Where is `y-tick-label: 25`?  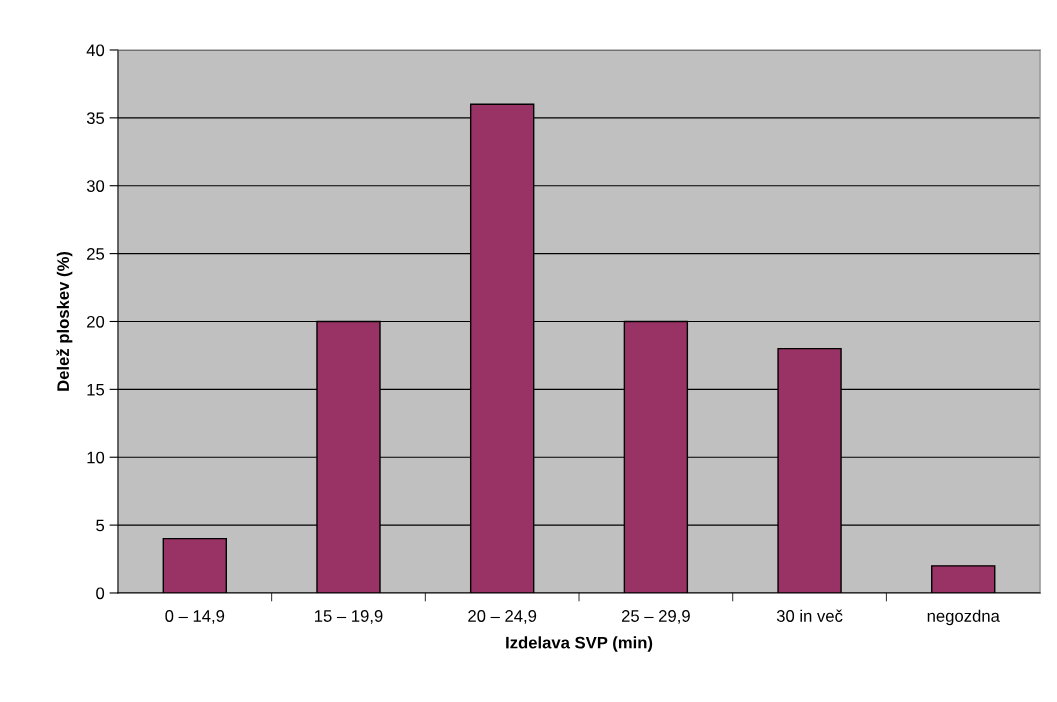
y-tick-label: 25 is located at coordinates (96, 254).